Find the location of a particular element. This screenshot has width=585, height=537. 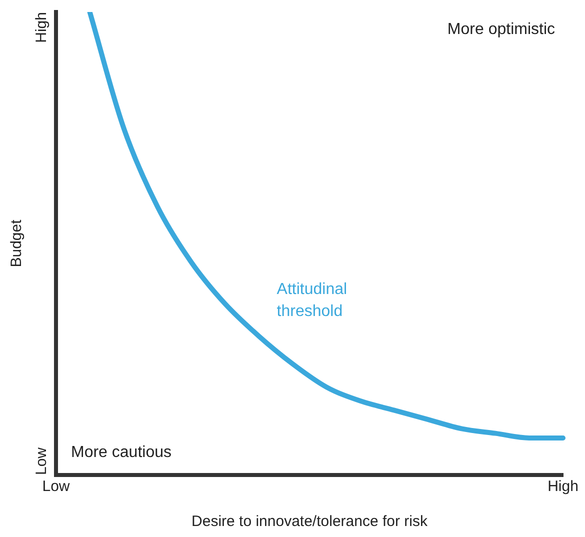

x-axis-title: Desire to innovate/tolerance for risk is located at coordinates (310, 521).